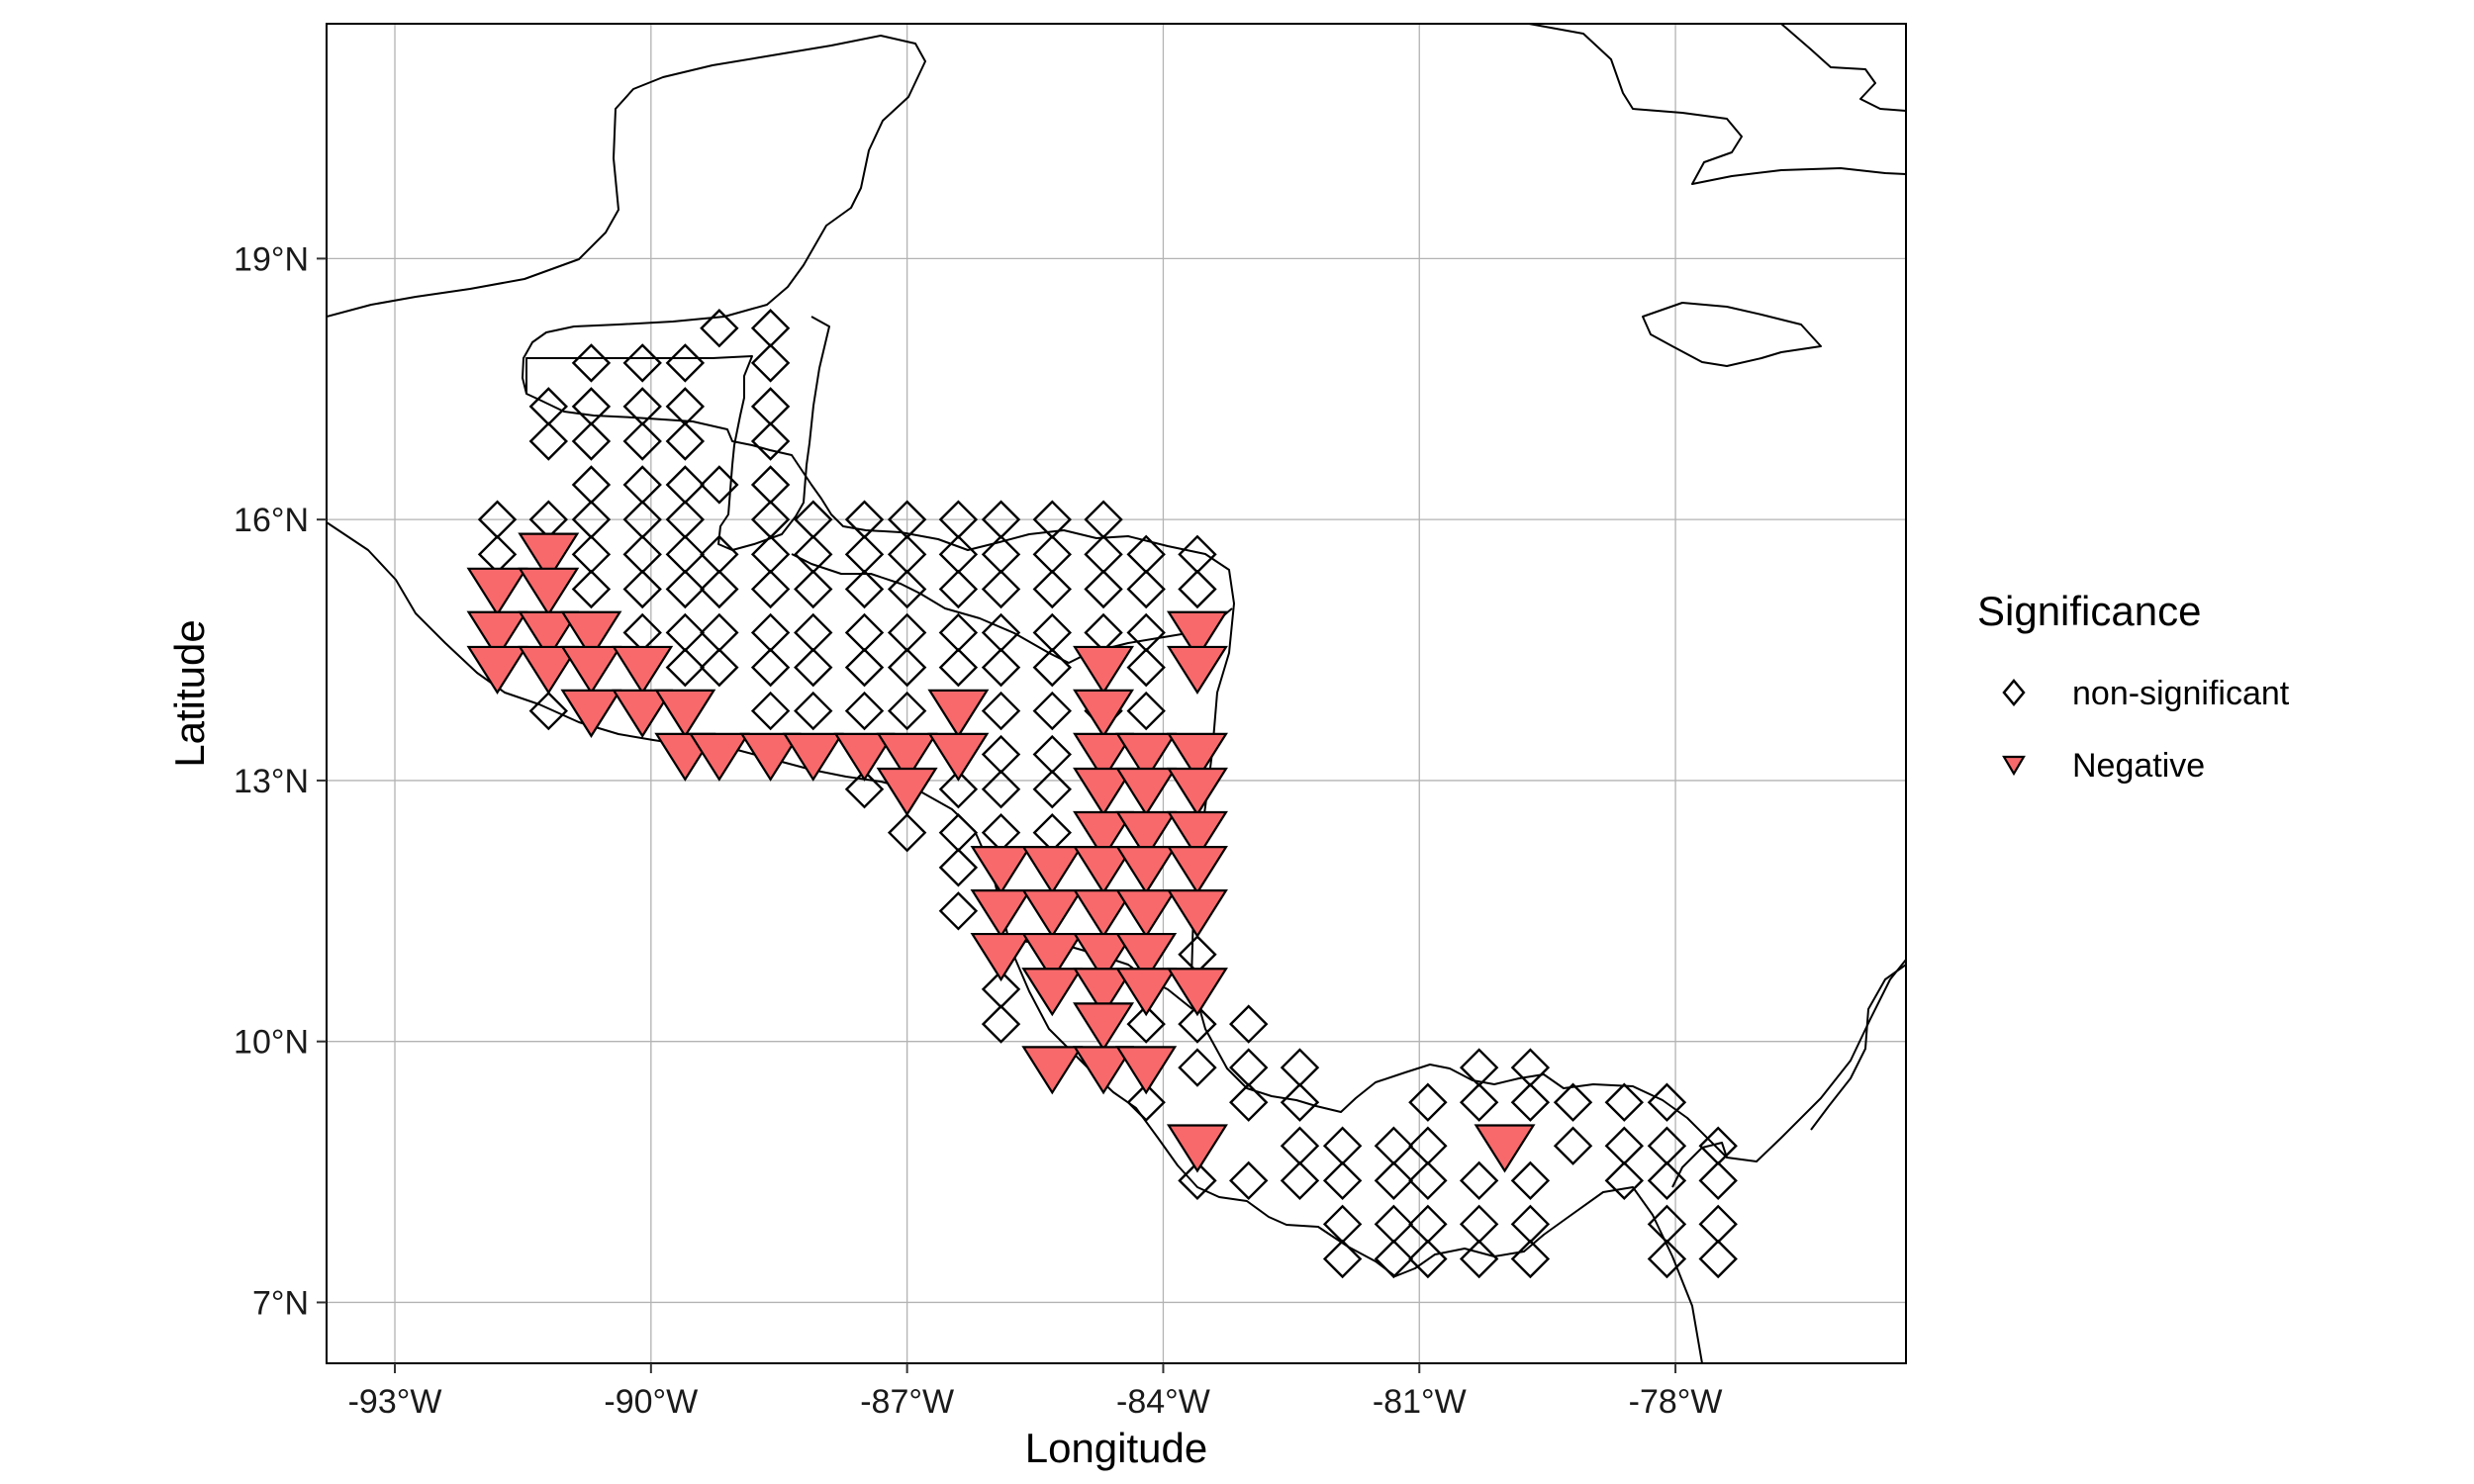 Image resolution: width=2474 pixels, height=1484 pixels. Describe the element at coordinates (1163, 1402) in the screenshot. I see `x-tick-label: -84°W` at that location.